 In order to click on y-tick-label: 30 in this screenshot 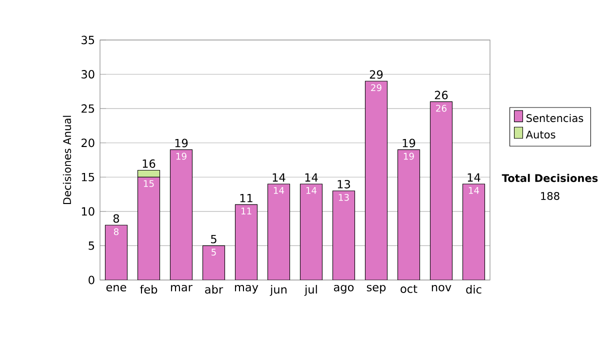, I will do `click(88, 74)`.